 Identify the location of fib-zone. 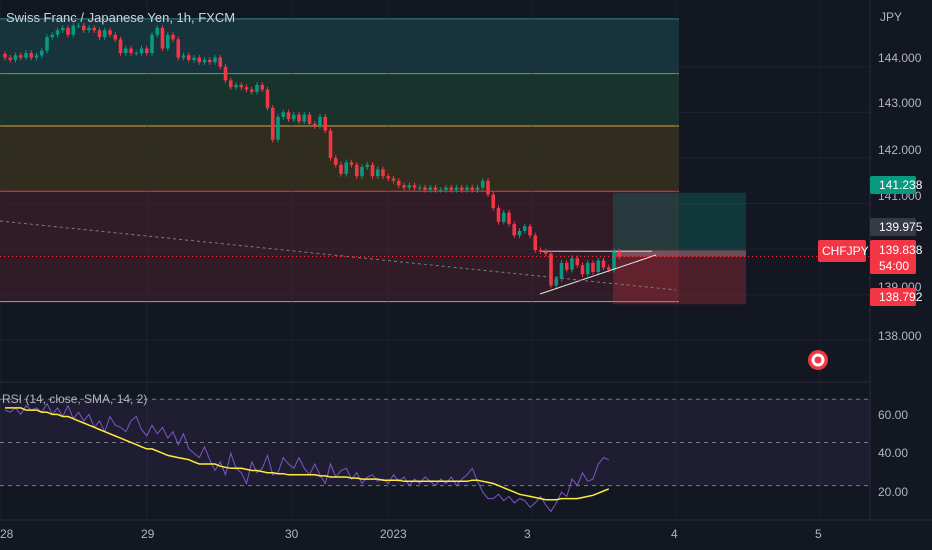
(339, 46).